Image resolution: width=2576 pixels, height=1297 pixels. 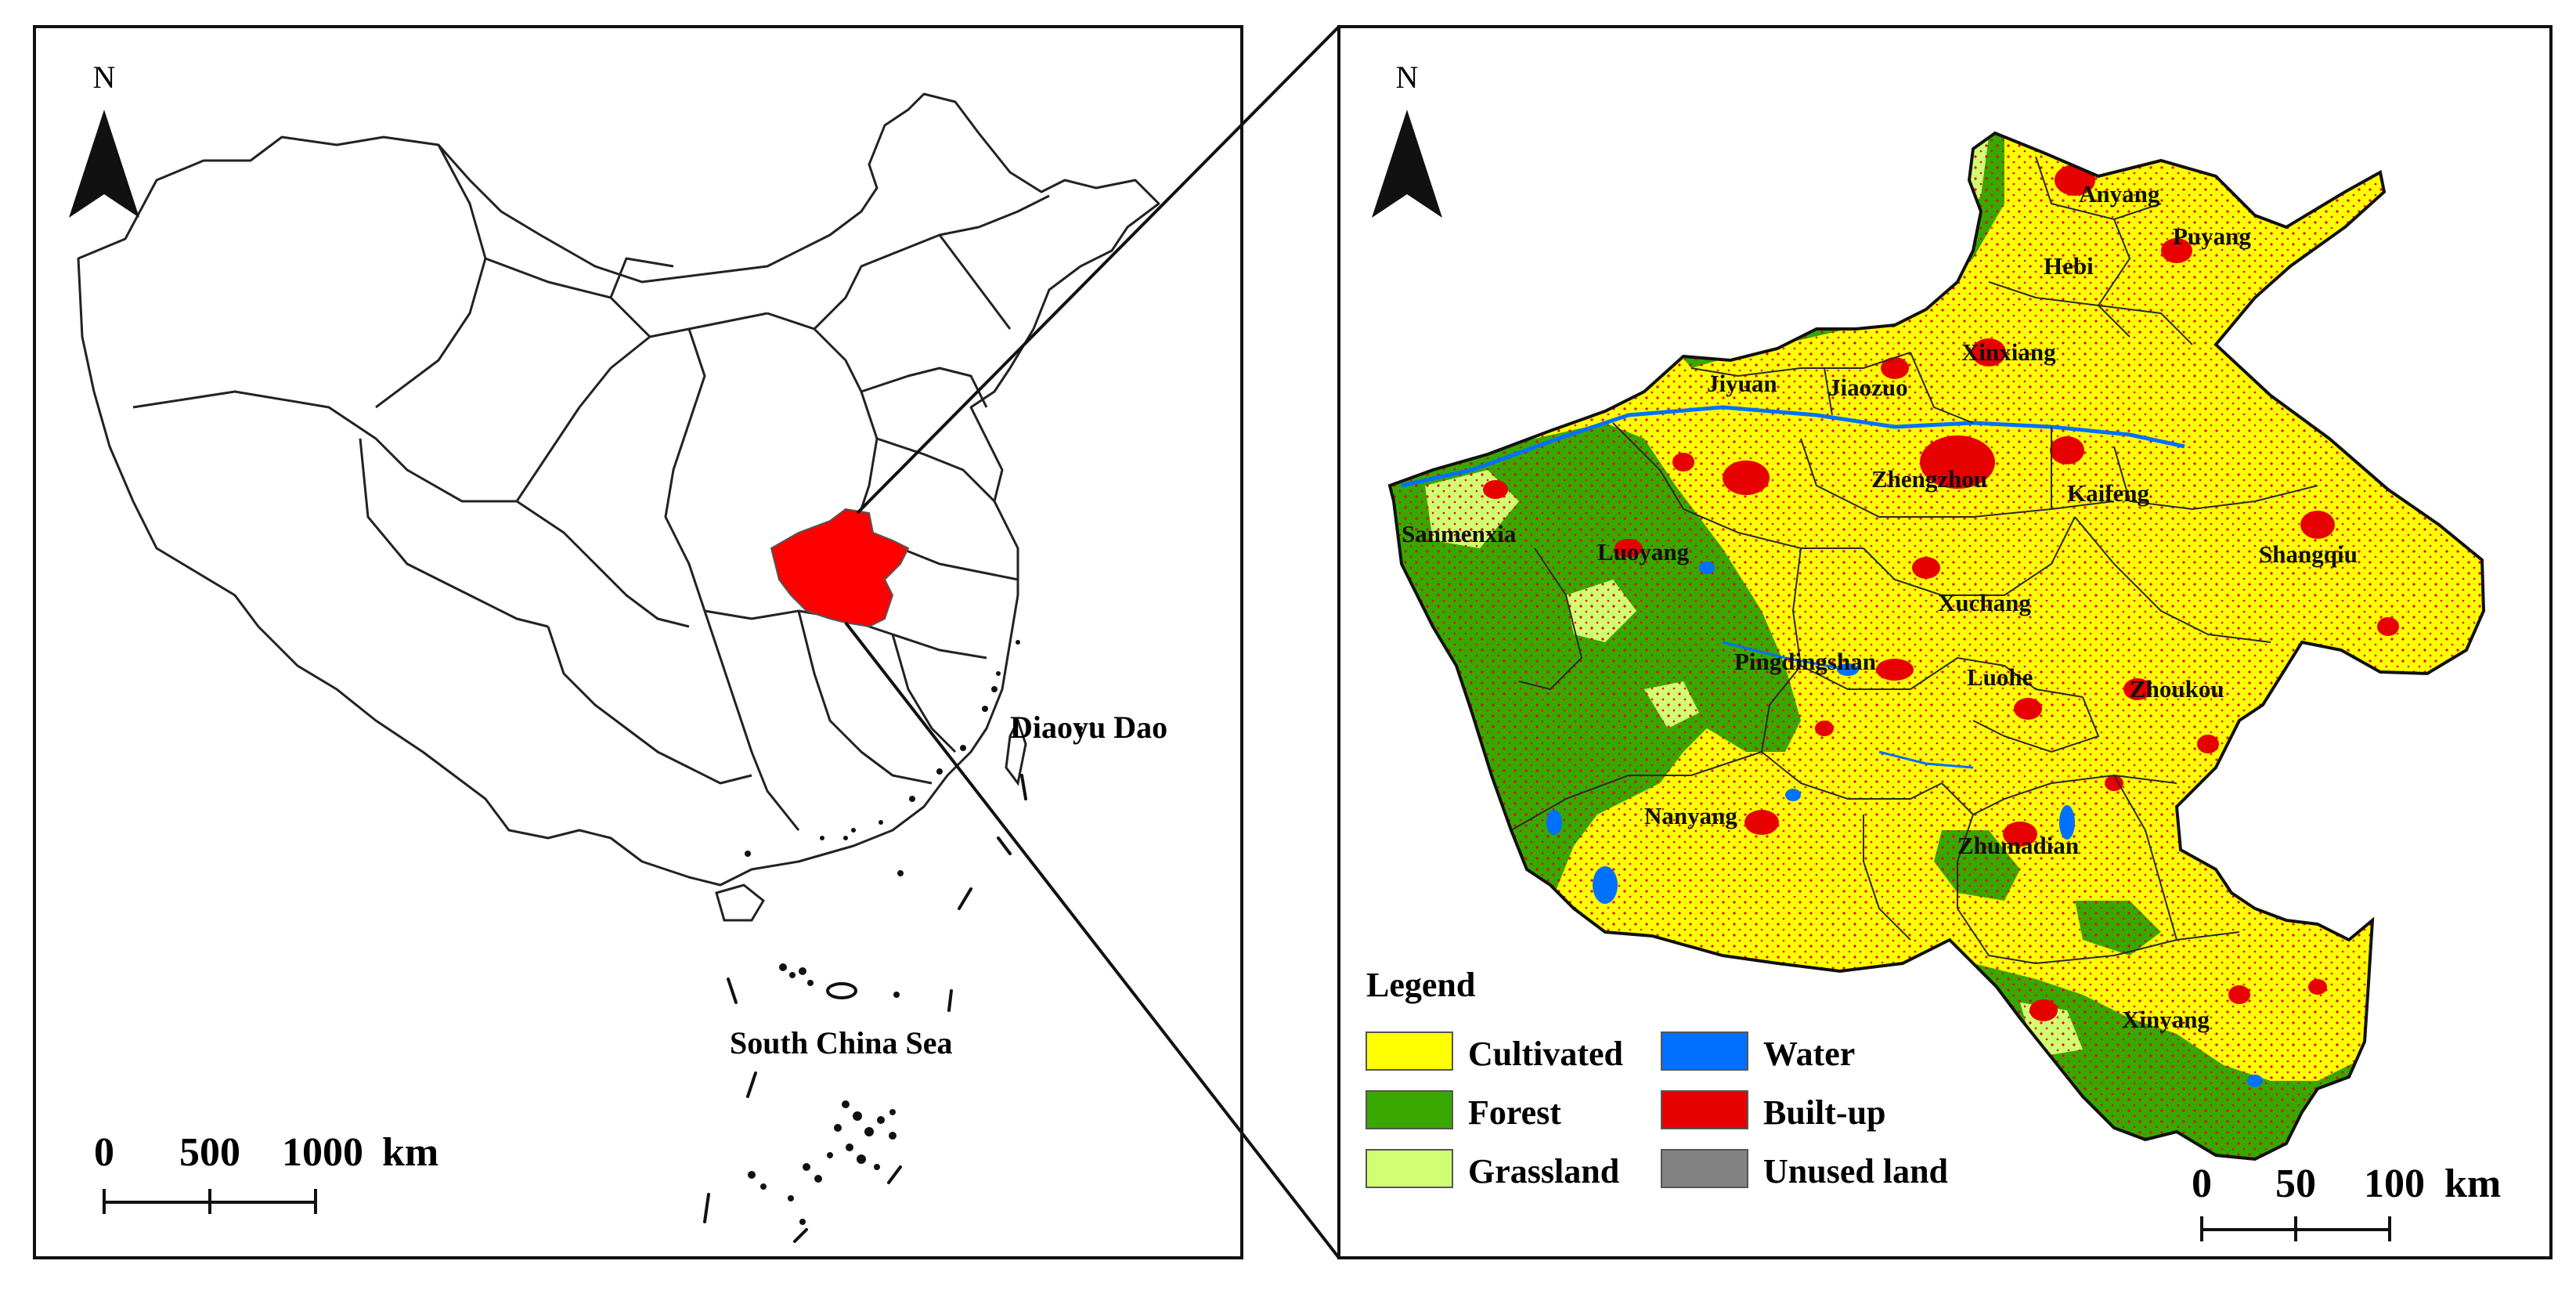 I want to click on scale-tick-label: 50, so click(x=2295, y=1184).